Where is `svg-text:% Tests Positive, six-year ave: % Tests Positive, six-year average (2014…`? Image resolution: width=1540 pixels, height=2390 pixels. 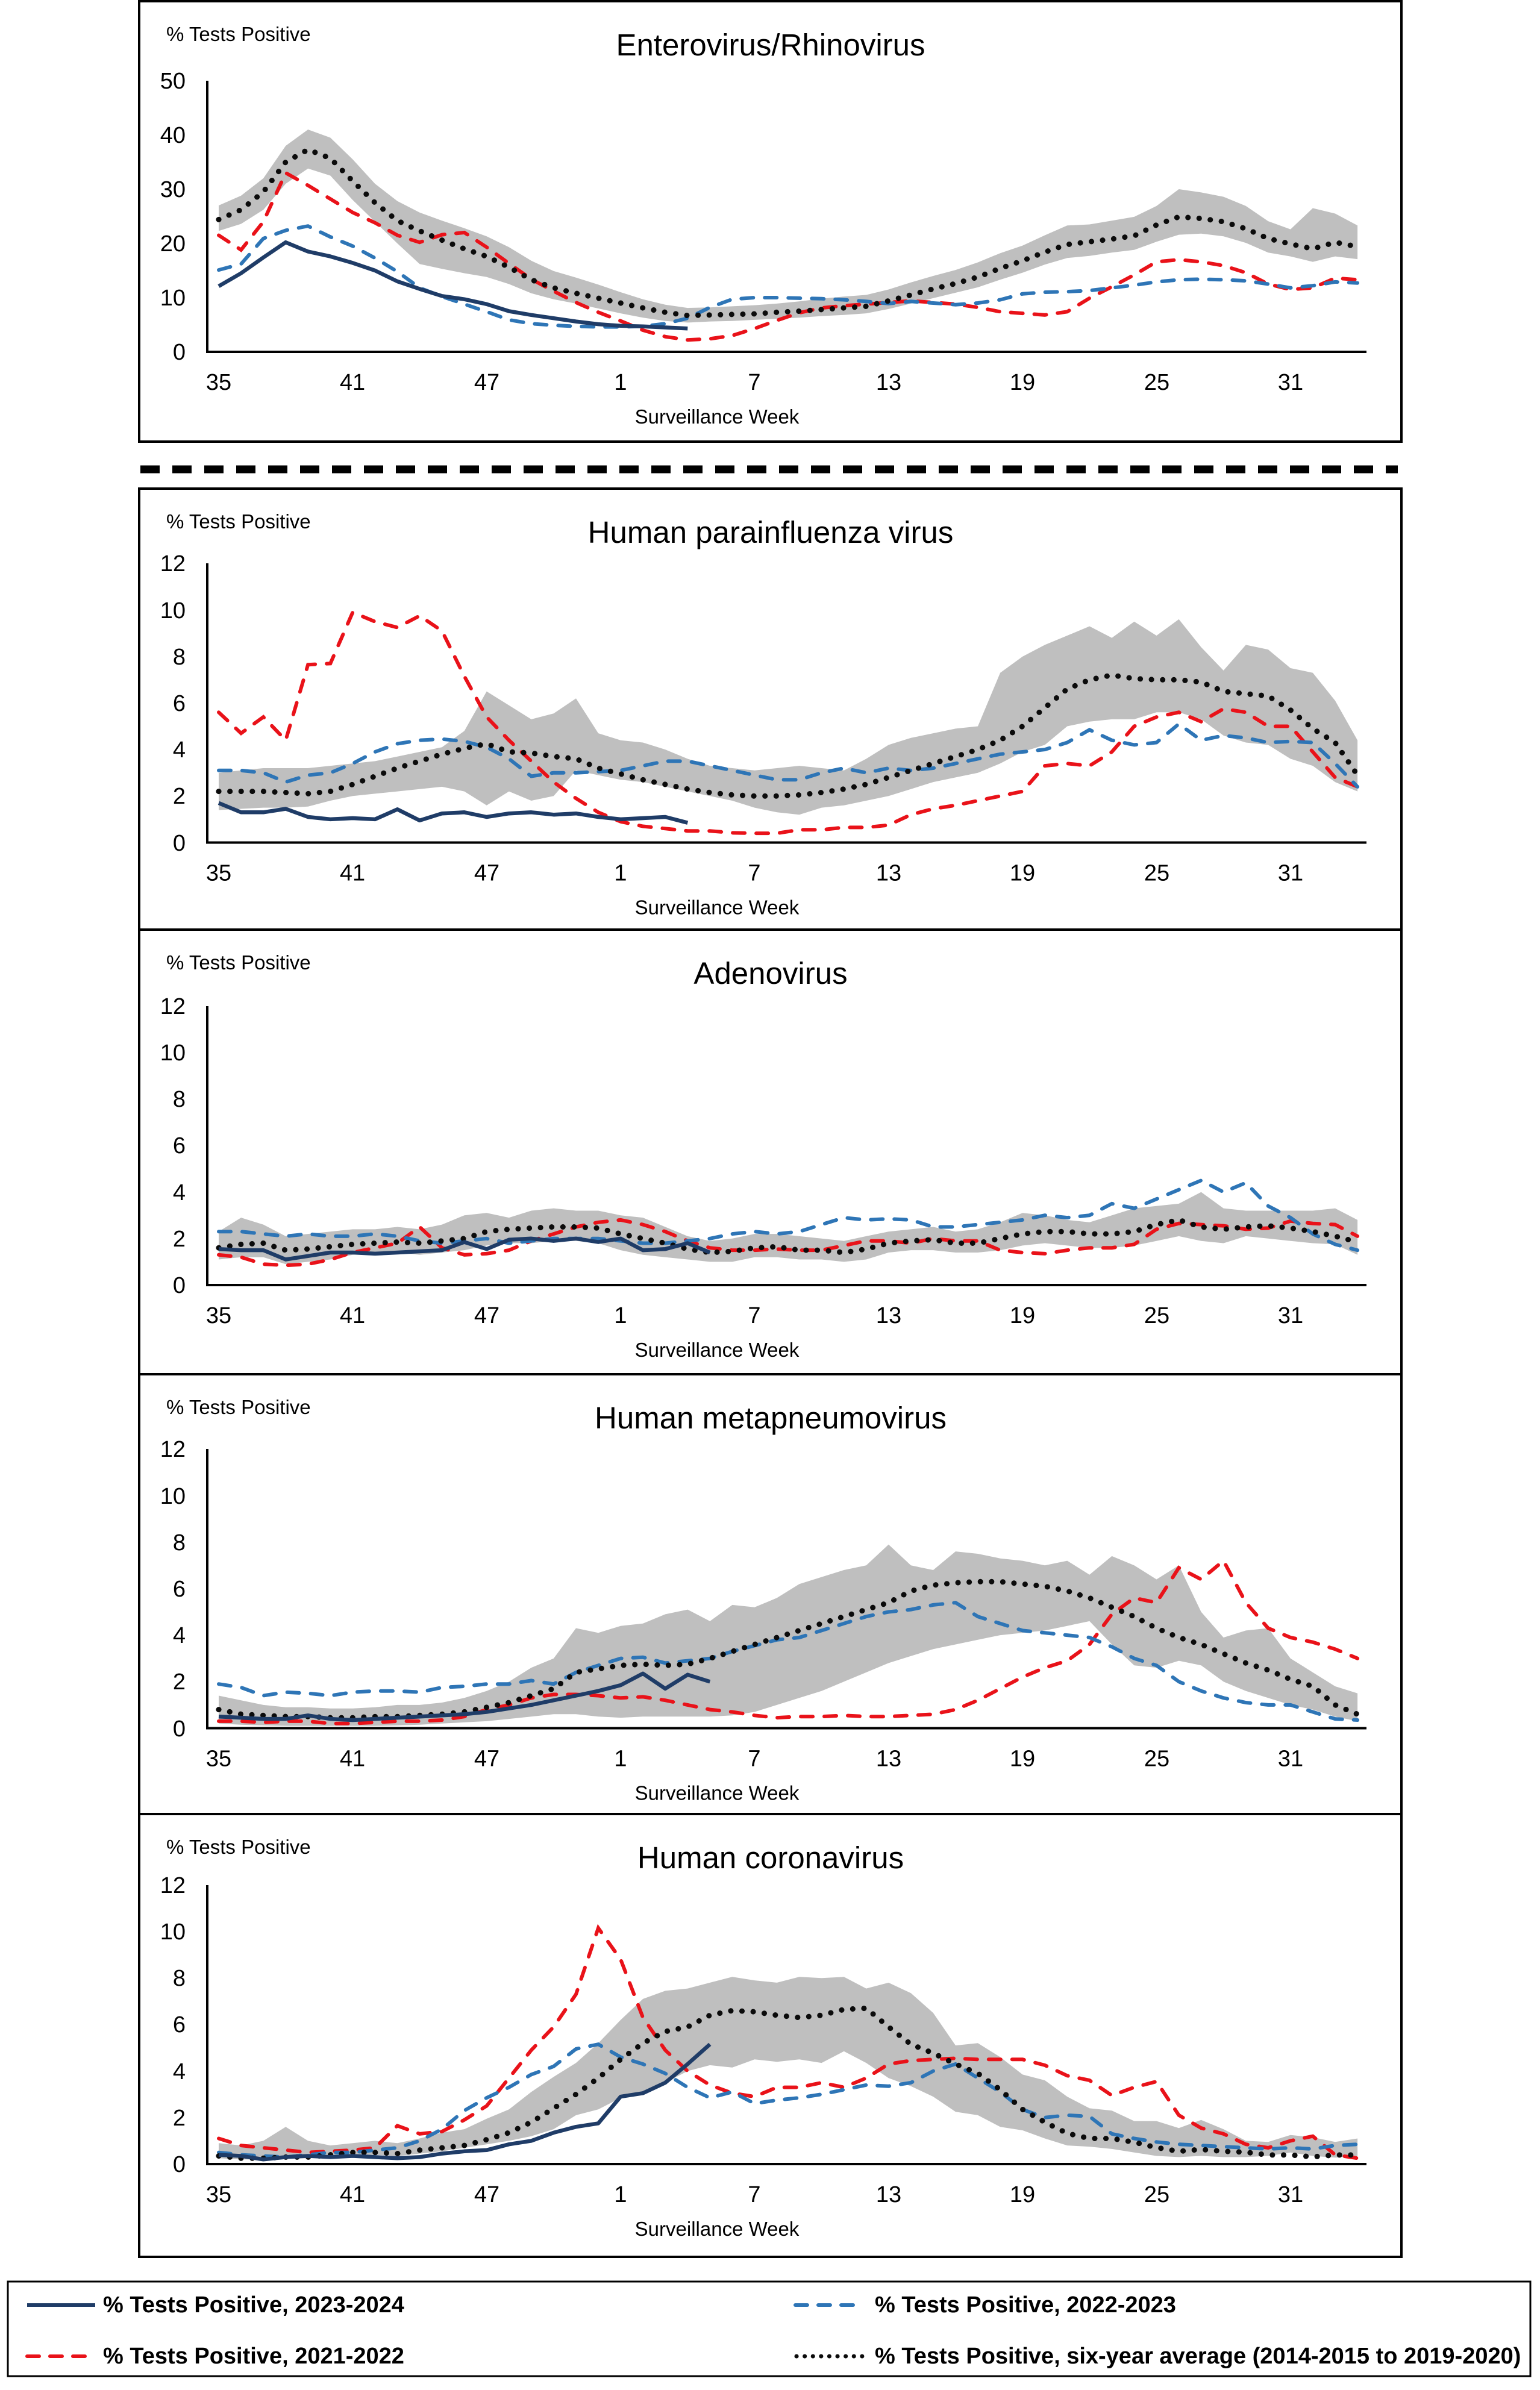
svg-text:% Tests Positive, six-year ave: % Tests Positive, six-year average (2014… is located at coordinates (1198, 2356).